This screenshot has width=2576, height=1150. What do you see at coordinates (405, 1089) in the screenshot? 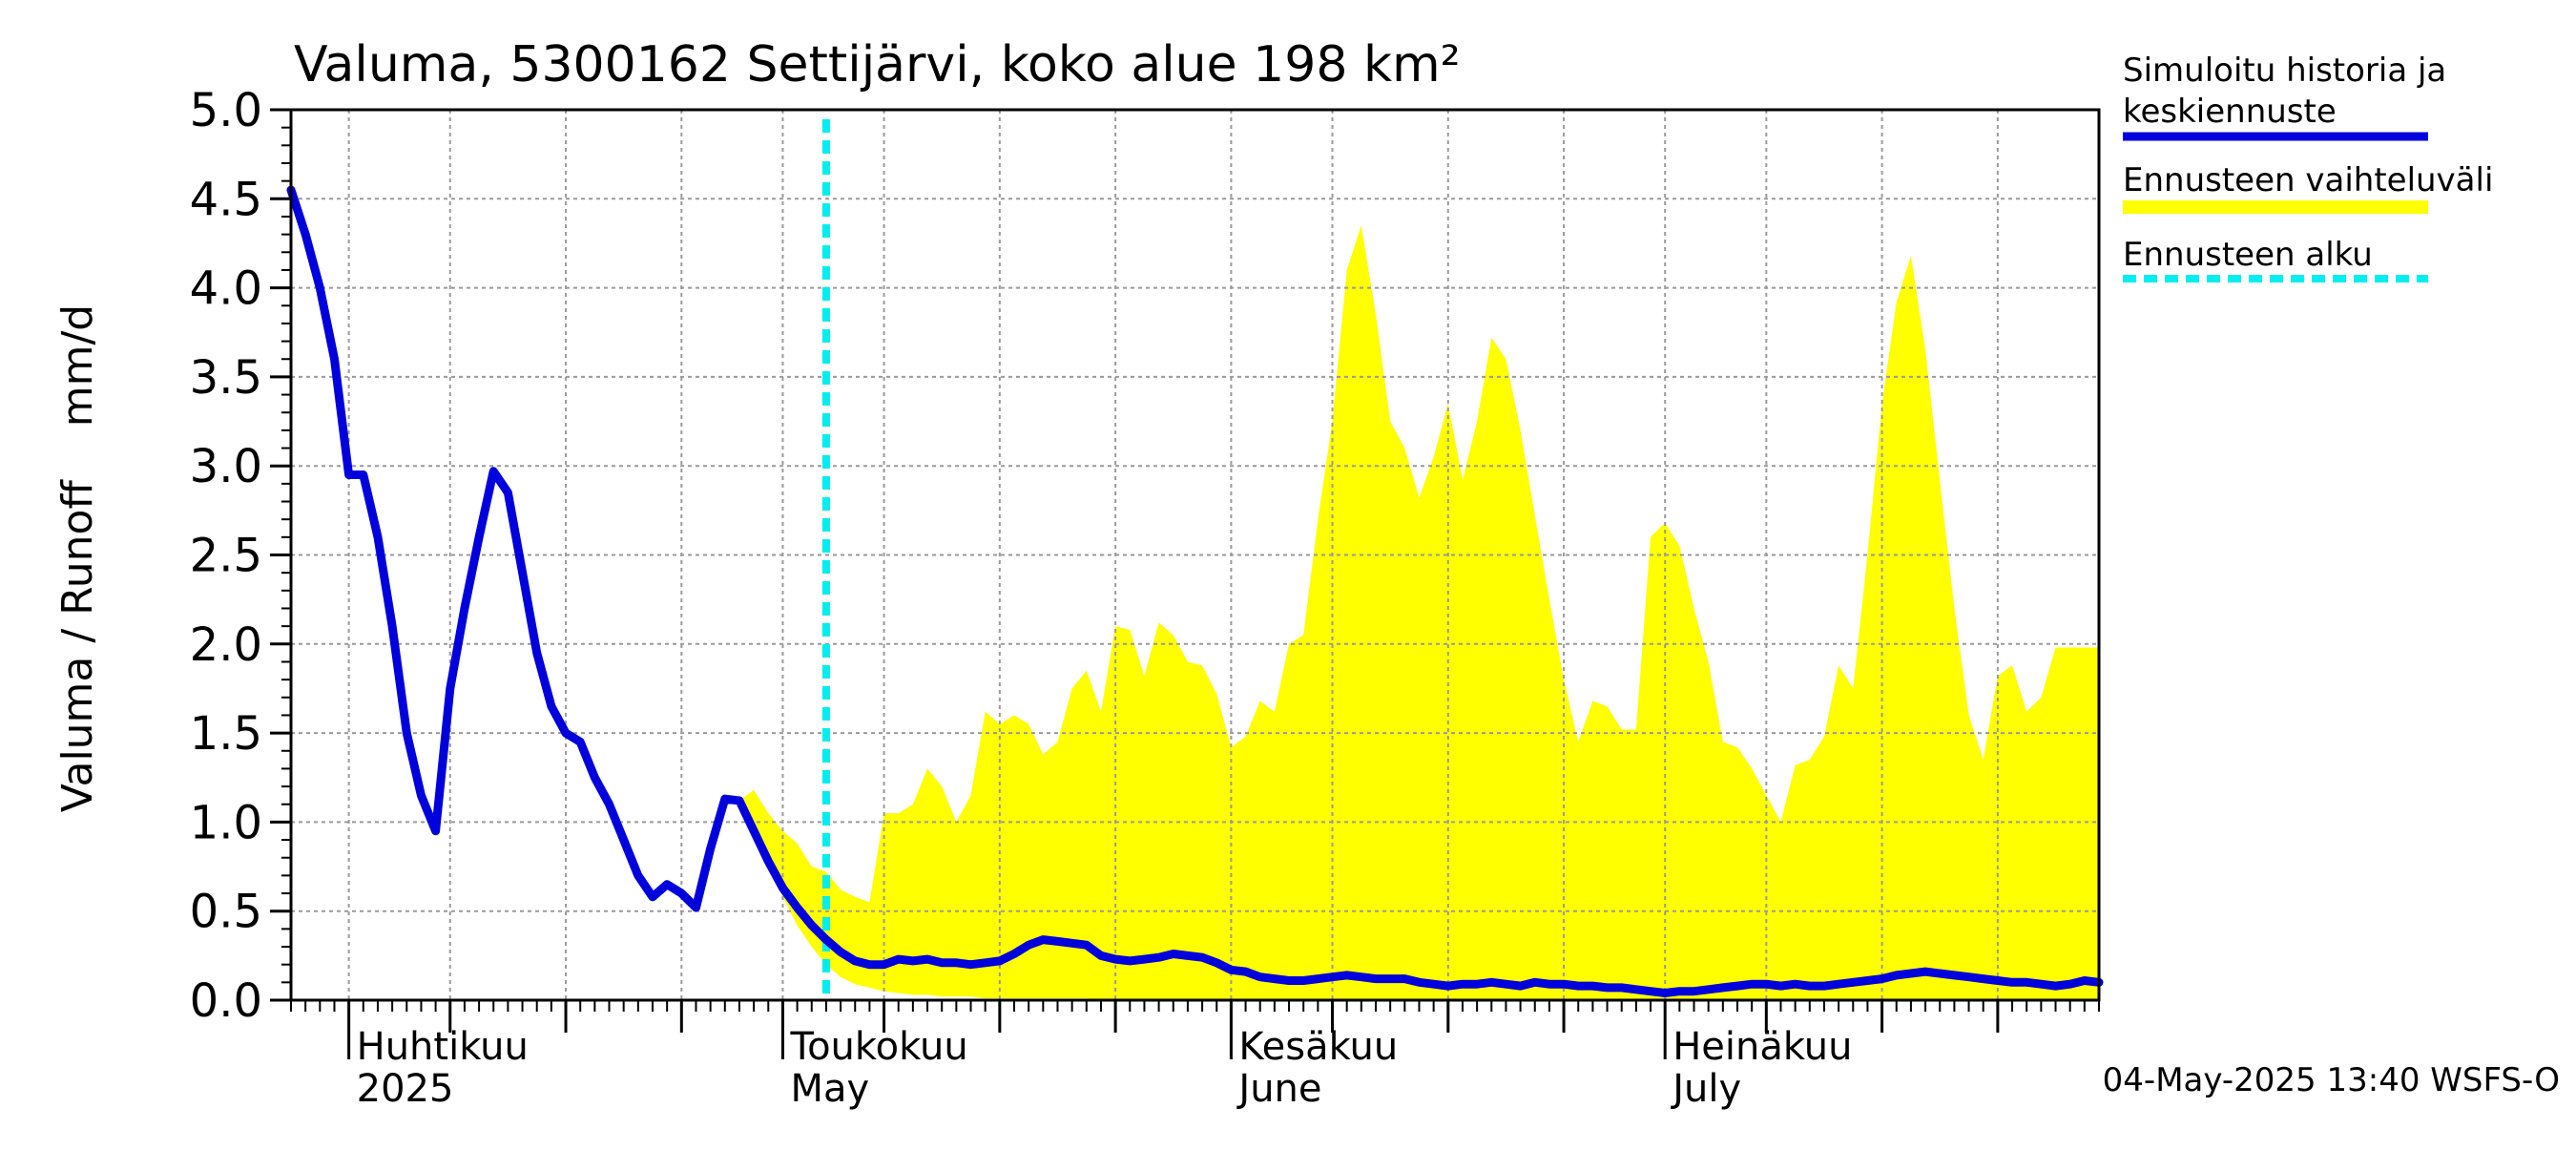
I see `x-month-label-sub: 2025` at bounding box center [405, 1089].